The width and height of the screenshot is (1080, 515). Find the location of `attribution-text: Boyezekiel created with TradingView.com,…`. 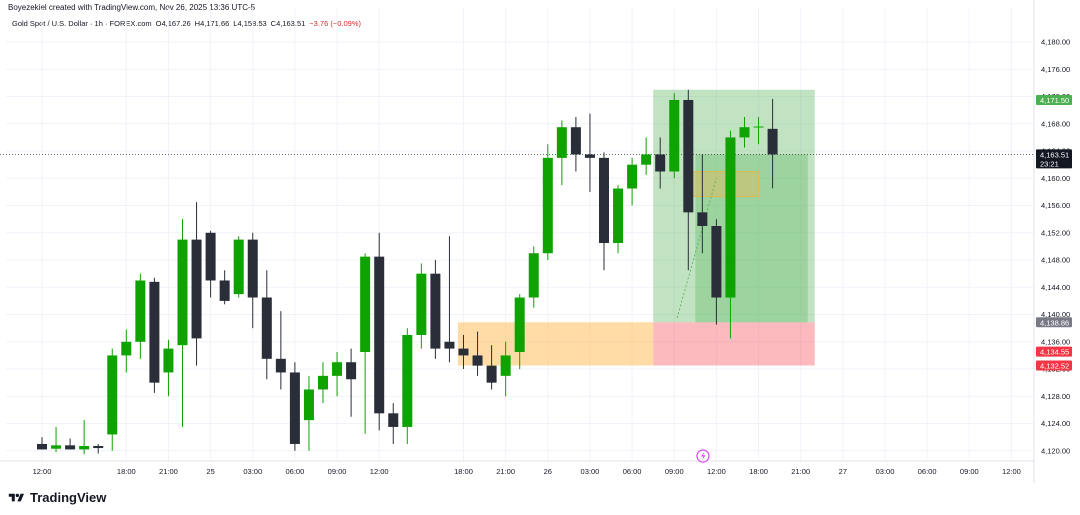

attribution-text: Boyezekiel created with TradingView.com,… is located at coordinates (132, 7).